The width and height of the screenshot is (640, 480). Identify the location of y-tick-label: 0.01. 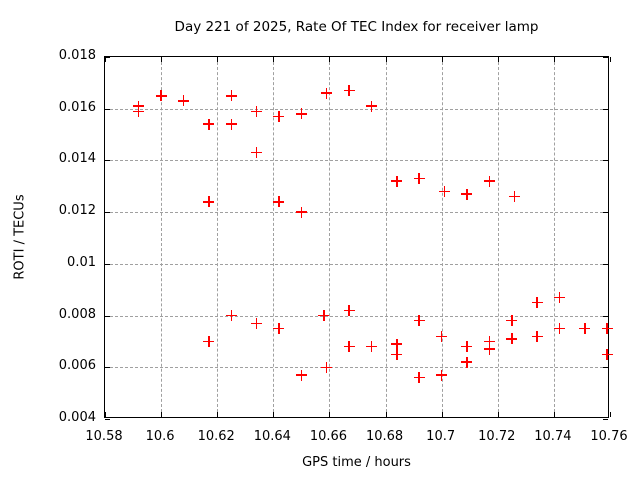
(81, 262).